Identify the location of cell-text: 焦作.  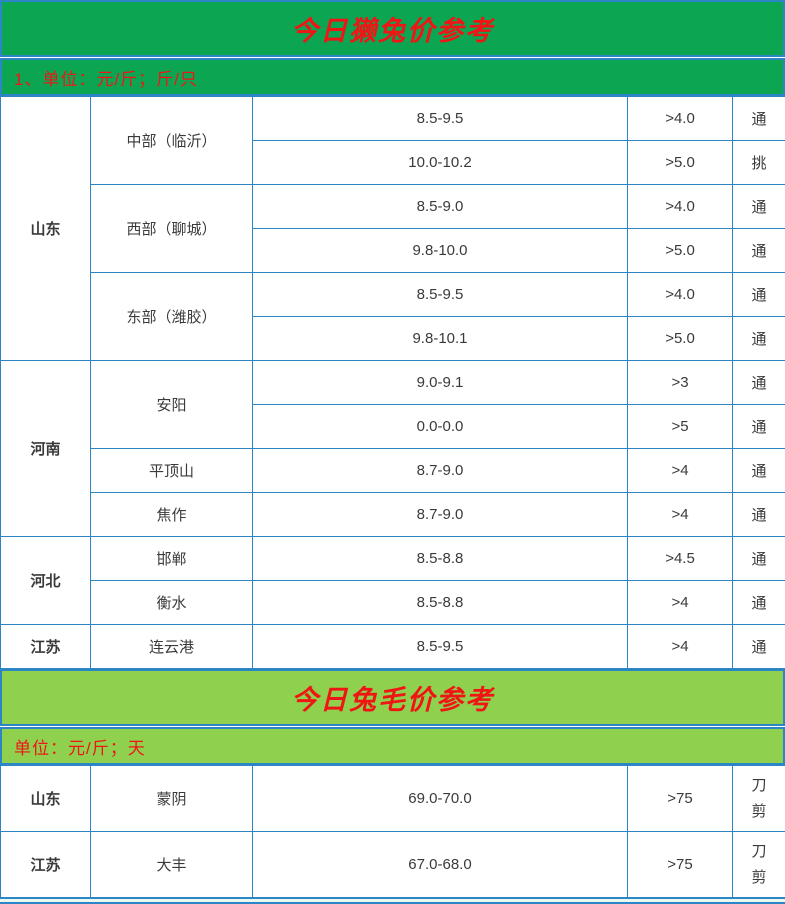
(171, 515).